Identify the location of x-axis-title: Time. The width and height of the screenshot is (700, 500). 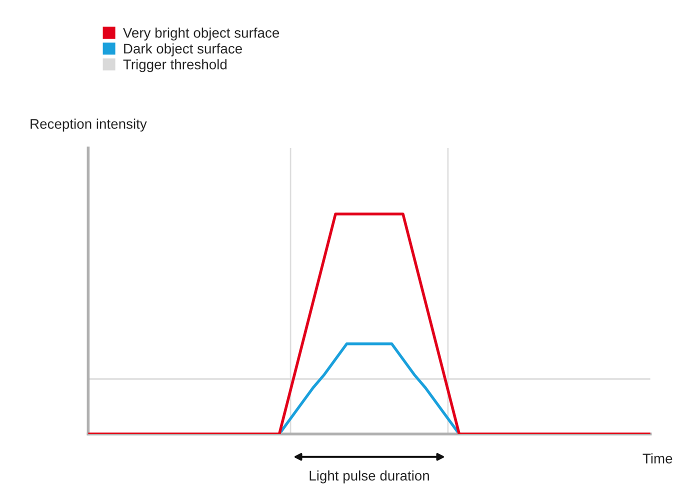
(657, 458).